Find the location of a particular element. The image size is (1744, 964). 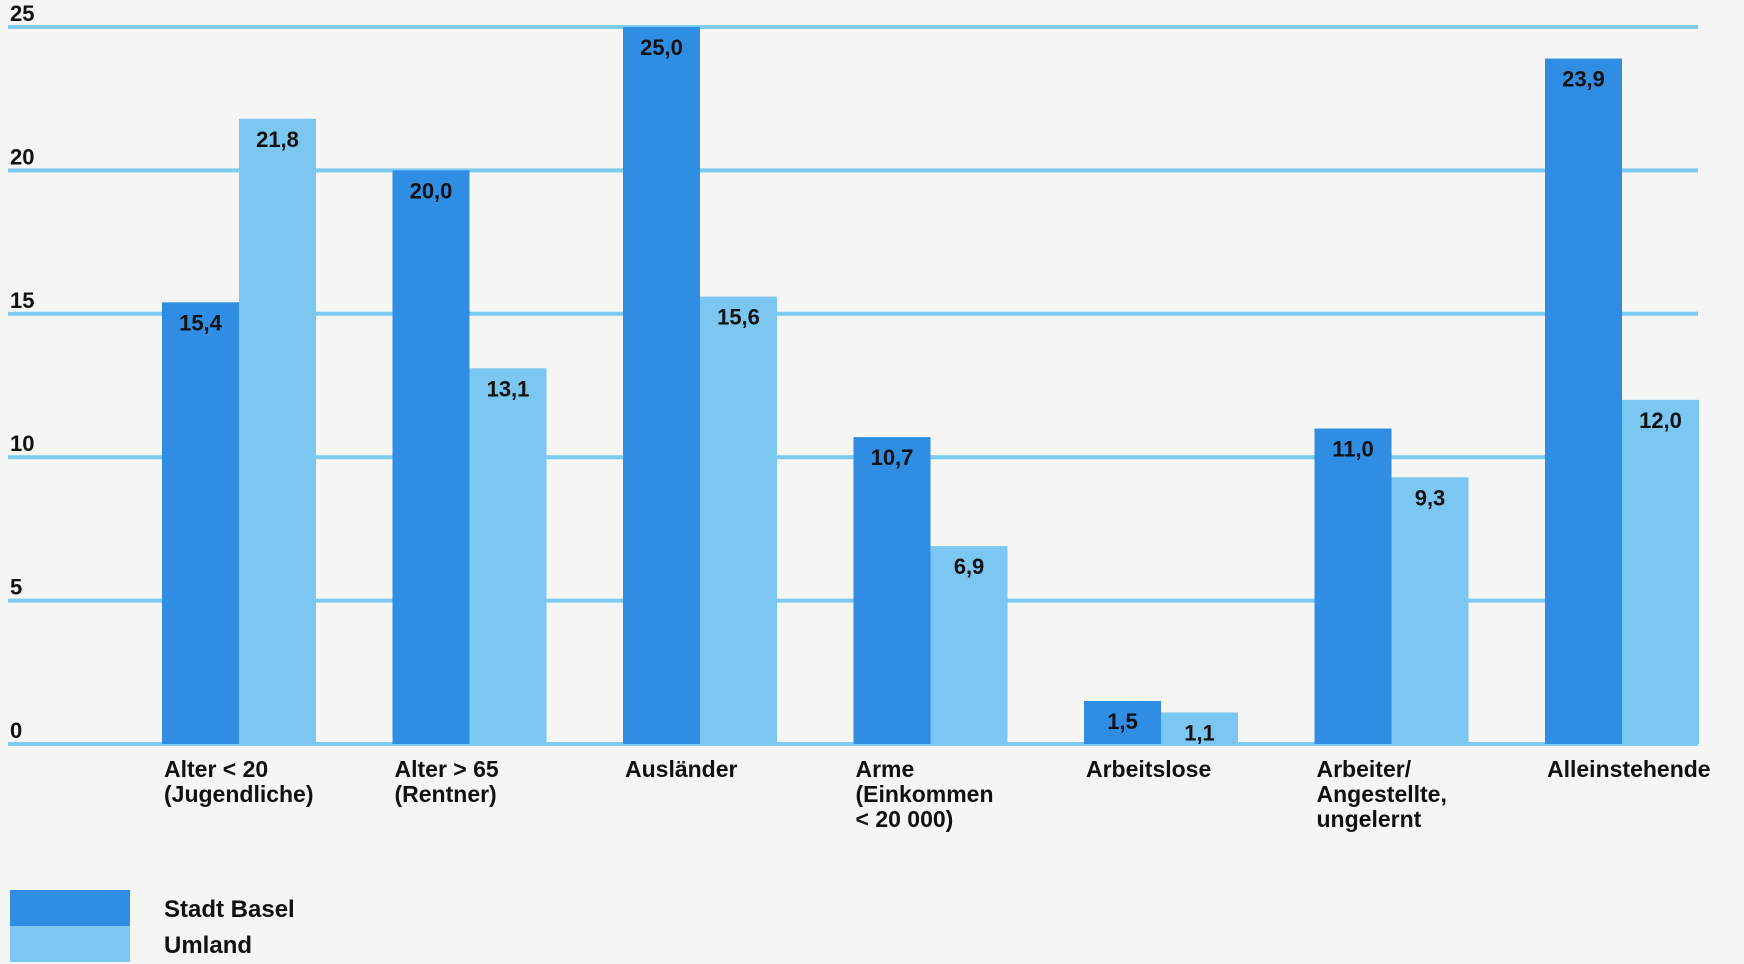

data-label: 6,9 is located at coordinates (969, 566).